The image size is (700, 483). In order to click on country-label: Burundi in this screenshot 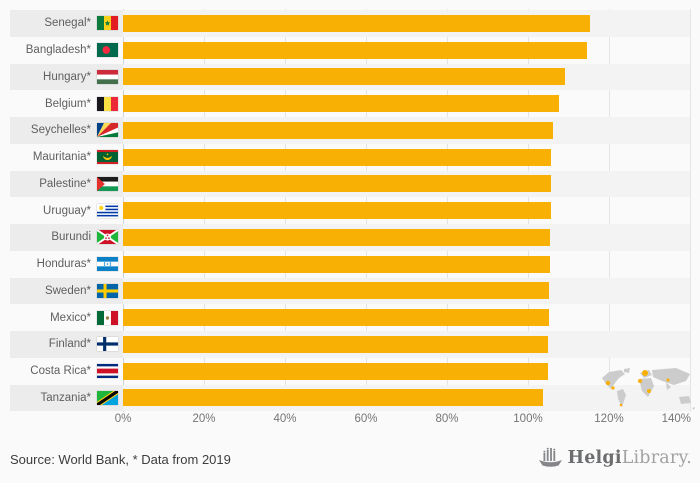, I will do `click(71, 237)`.